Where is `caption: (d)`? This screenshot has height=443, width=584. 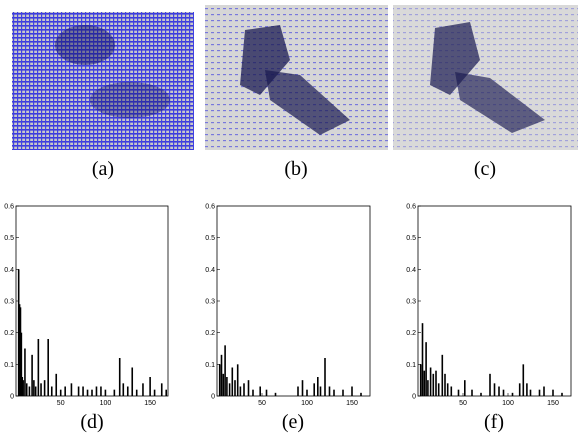
caption: (d) is located at coordinates (91, 422).